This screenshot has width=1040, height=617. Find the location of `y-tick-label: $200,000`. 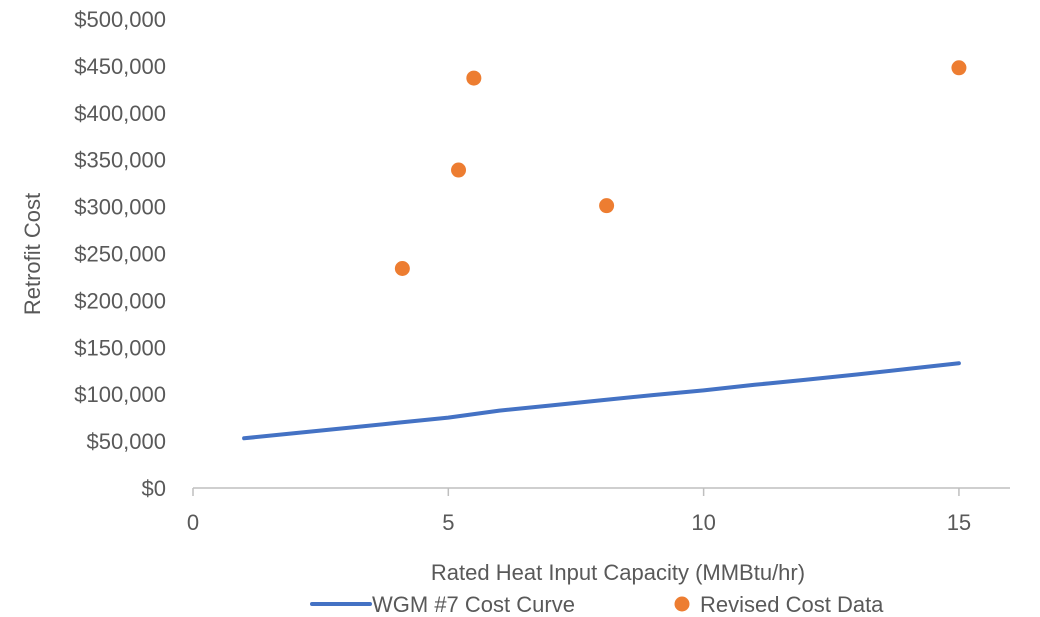

y-tick-label: $200,000 is located at coordinates (120, 300).